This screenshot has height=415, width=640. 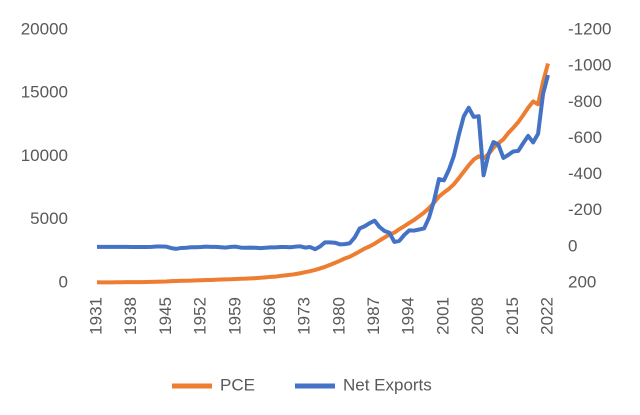 I want to click on y2-tick-label: -1200, so click(x=589, y=28).